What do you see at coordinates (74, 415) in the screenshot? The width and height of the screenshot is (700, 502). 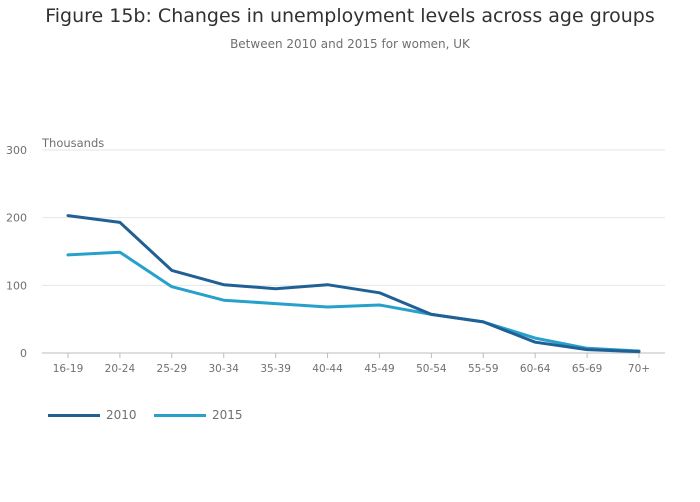 I see `legend-swatch-2010` at bounding box center [74, 415].